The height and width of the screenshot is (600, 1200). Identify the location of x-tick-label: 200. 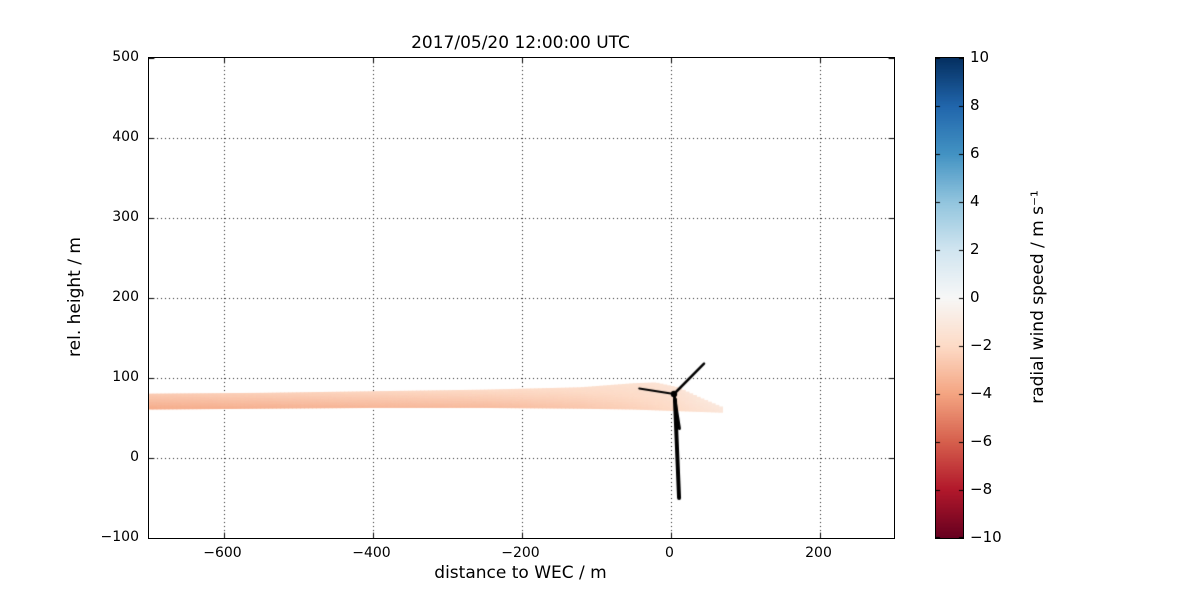
(818, 553).